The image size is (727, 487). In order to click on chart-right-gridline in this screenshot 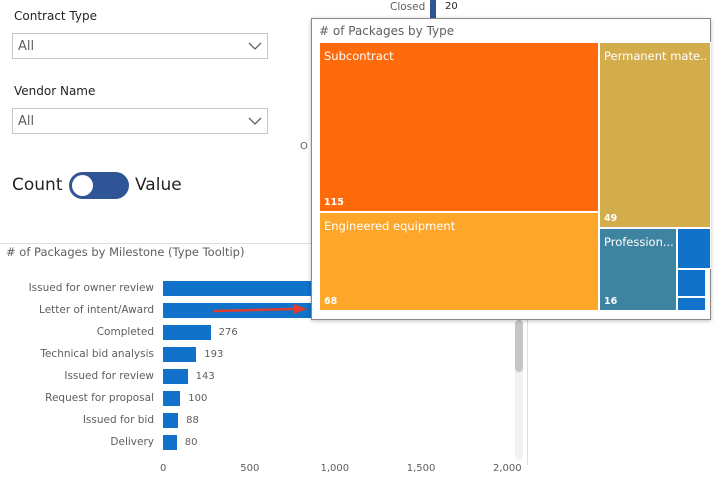, I will do `click(527, 370)`.